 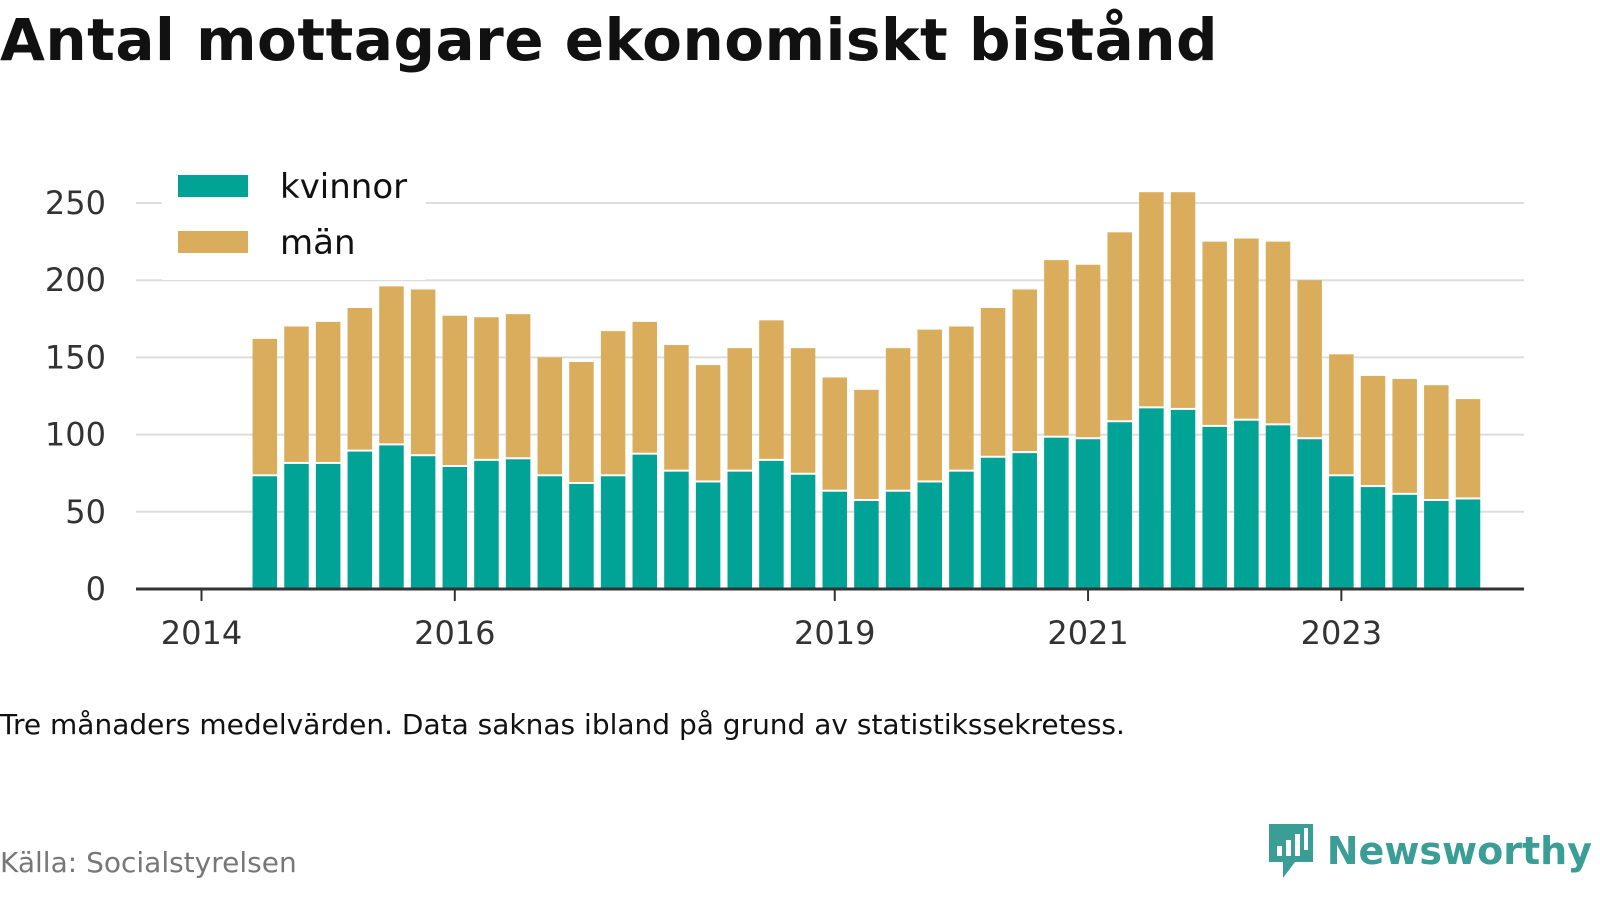 I want to click on y-tick-label: 100, so click(x=75, y=435).